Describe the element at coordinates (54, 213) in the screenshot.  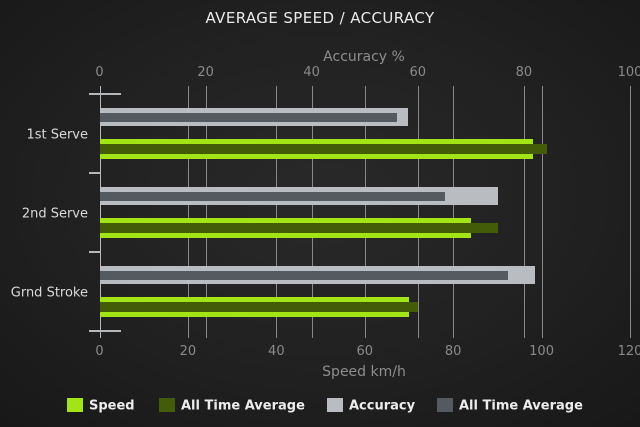
I see `category-label: 2nd Serve` at that location.